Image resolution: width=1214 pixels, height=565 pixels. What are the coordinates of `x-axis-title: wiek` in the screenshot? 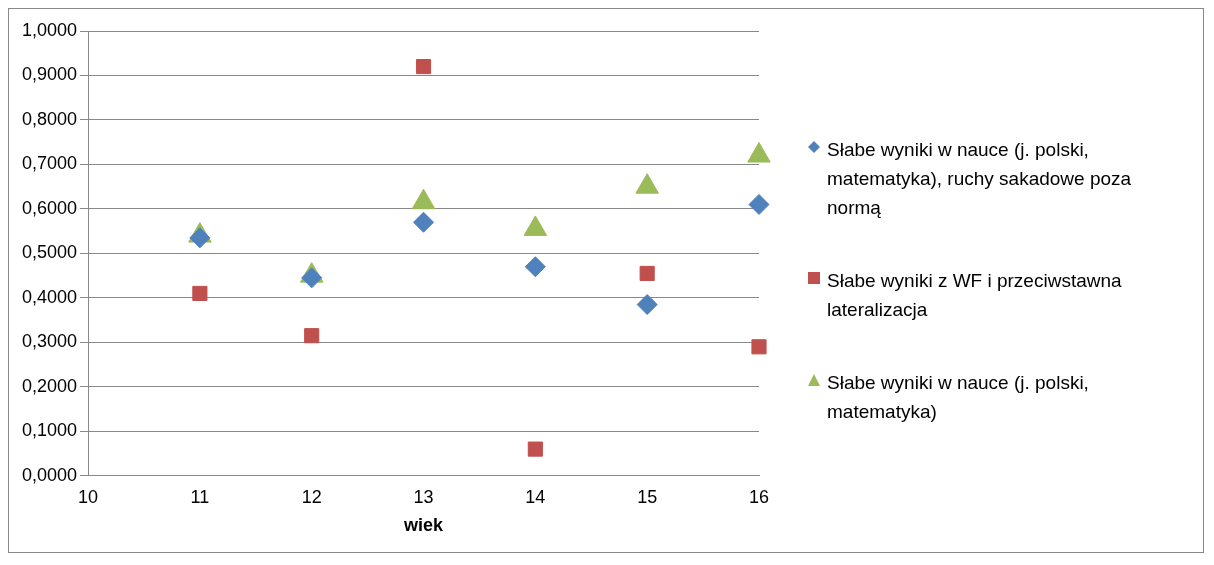 It's located at (424, 524).